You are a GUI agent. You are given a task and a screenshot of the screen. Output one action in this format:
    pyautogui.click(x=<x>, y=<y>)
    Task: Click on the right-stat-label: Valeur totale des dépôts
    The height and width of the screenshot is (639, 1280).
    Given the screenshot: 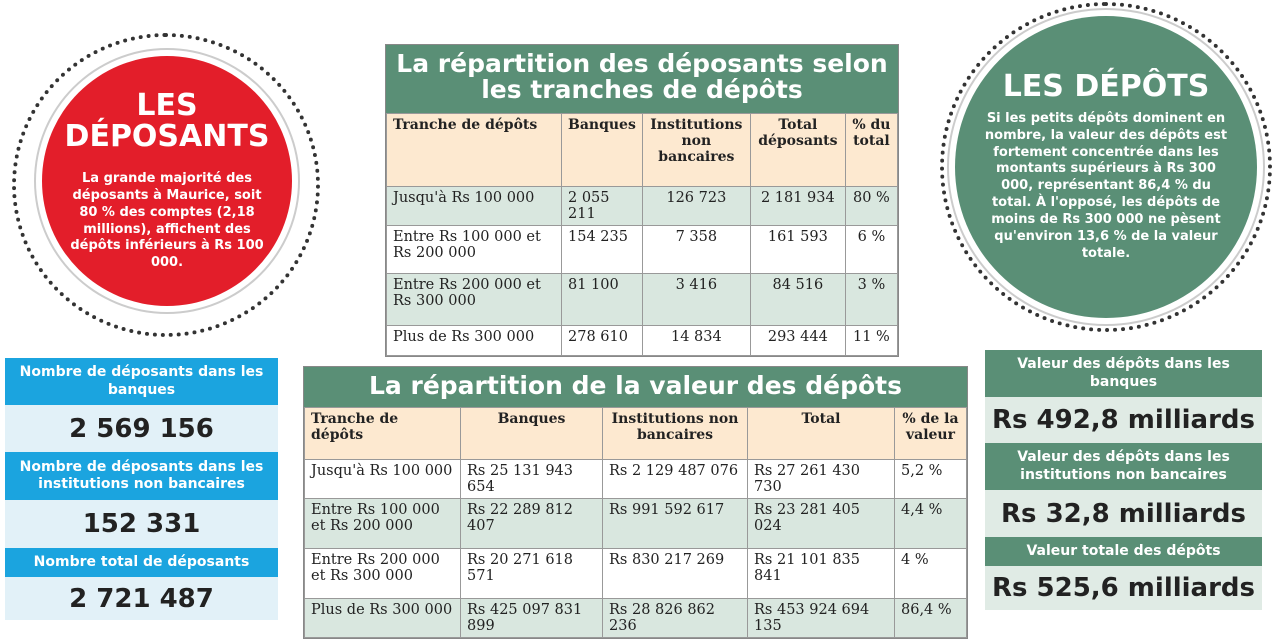 What is the action you would take?
    pyautogui.click(x=1123, y=551)
    